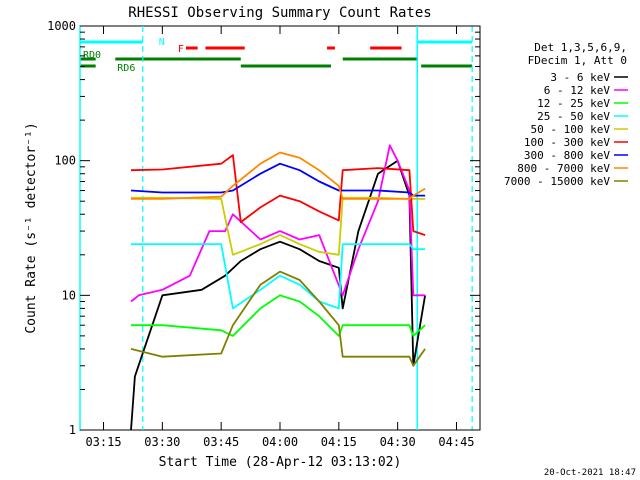 The height and width of the screenshot is (480, 640). Describe the element at coordinates (567, 155) in the screenshot. I see `legend-label: 300 - 800 keV` at that location.